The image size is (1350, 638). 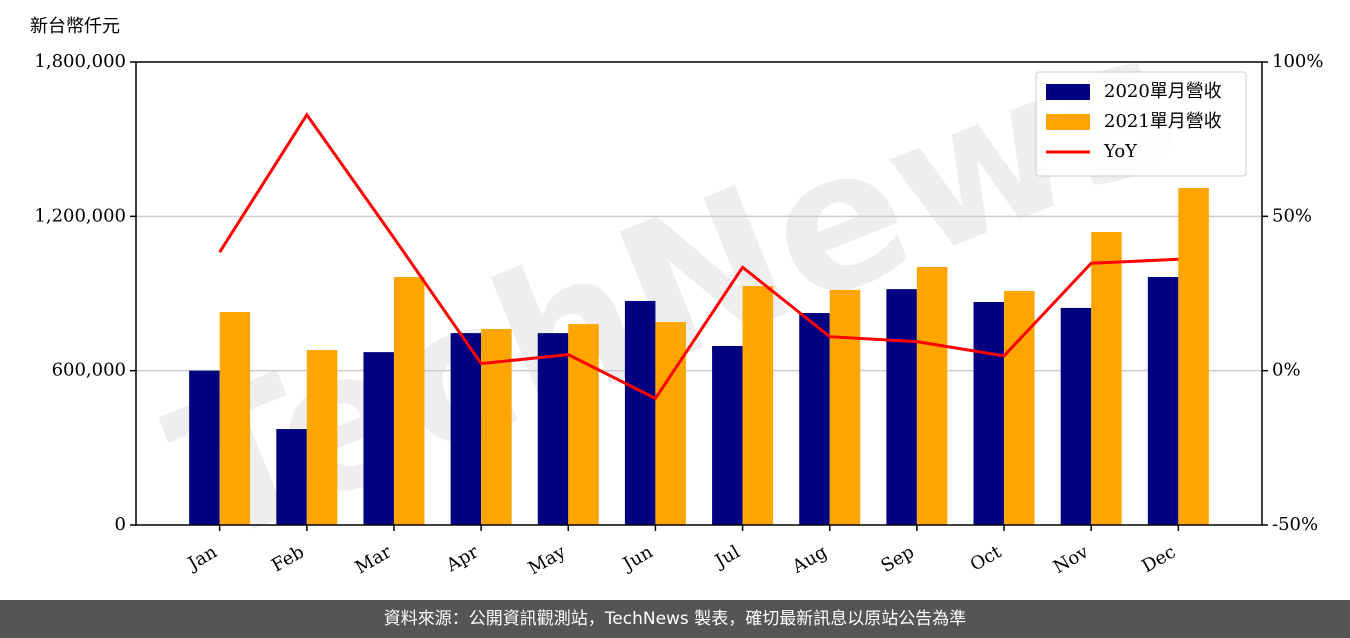 What do you see at coordinates (1295, 524) in the screenshot?
I see `y2-tick-label: -50%` at bounding box center [1295, 524].